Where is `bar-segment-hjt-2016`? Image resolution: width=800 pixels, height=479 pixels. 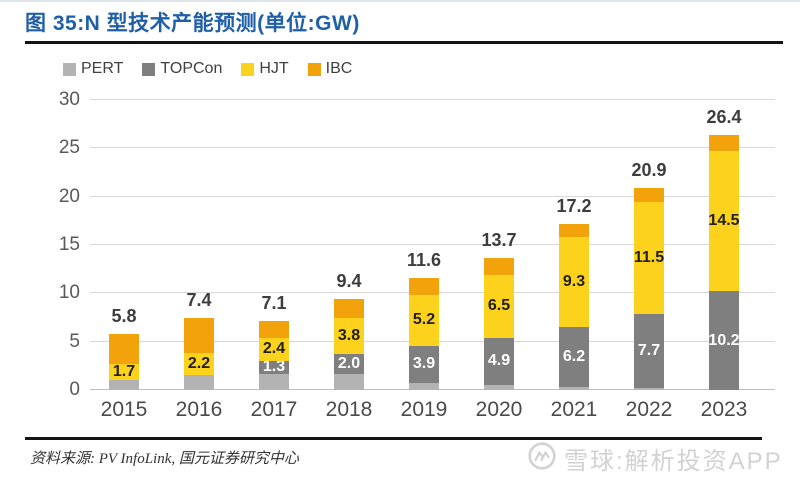 bar-segment-hjt-2016 is located at coordinates (199, 364).